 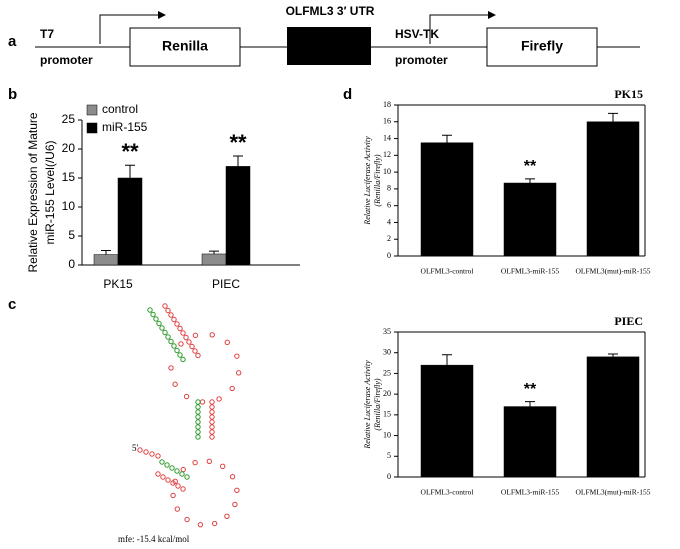 I want to click on x-tick-label: PK15, so click(x=118, y=284).